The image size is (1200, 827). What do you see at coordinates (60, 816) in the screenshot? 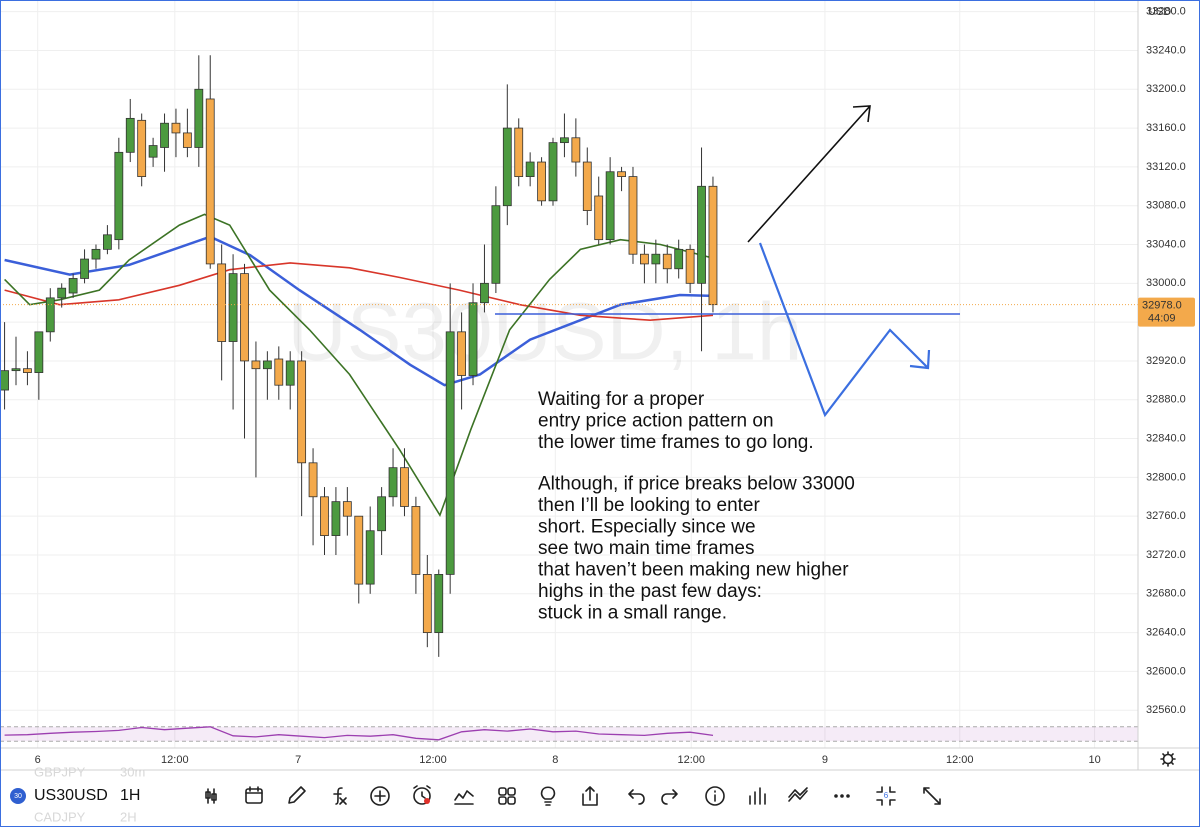
I see `ghost-symbol: CADJPY` at bounding box center [60, 816].